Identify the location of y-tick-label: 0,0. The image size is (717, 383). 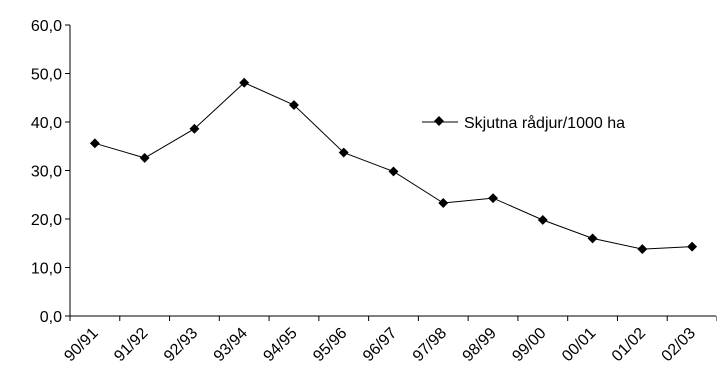
(51, 317).